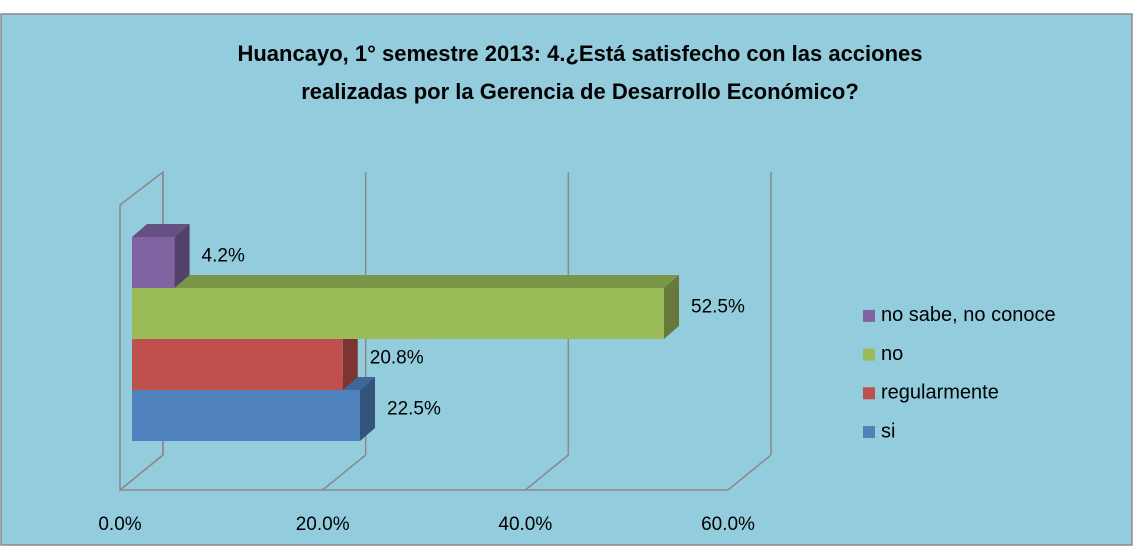 The image size is (1133, 546). What do you see at coordinates (223, 256) in the screenshot?
I see `data-label: 4.2%` at bounding box center [223, 256].